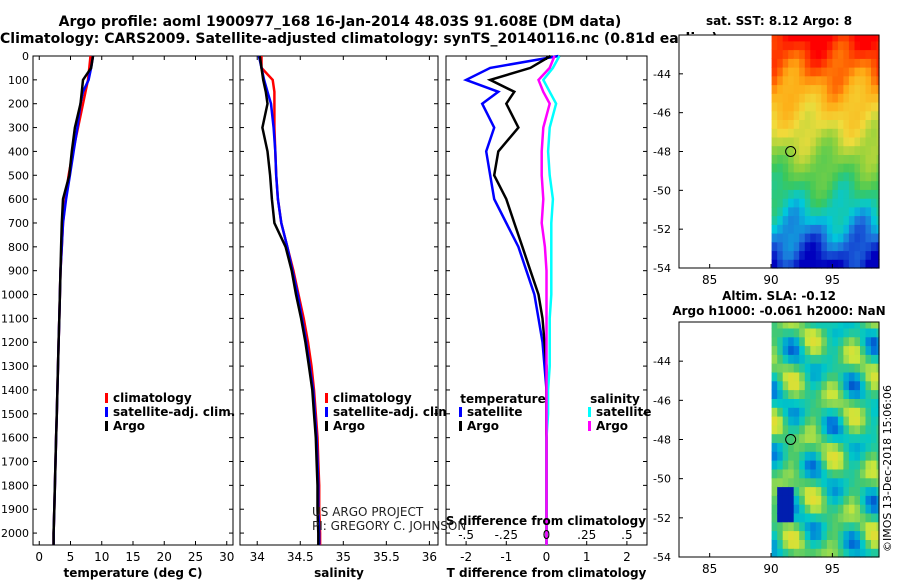  Describe the element at coordinates (129, 426) in the screenshot. I see `legend-entry: Argo` at that location.